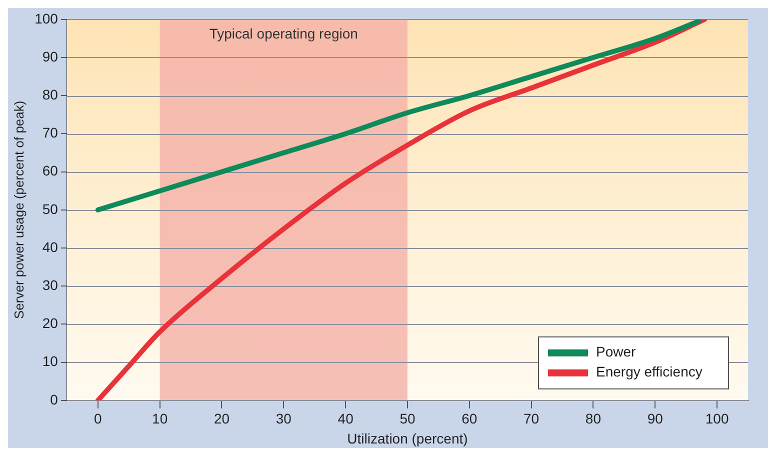 This screenshot has width=770, height=454. I want to click on x-tick-label: 100, so click(717, 418).